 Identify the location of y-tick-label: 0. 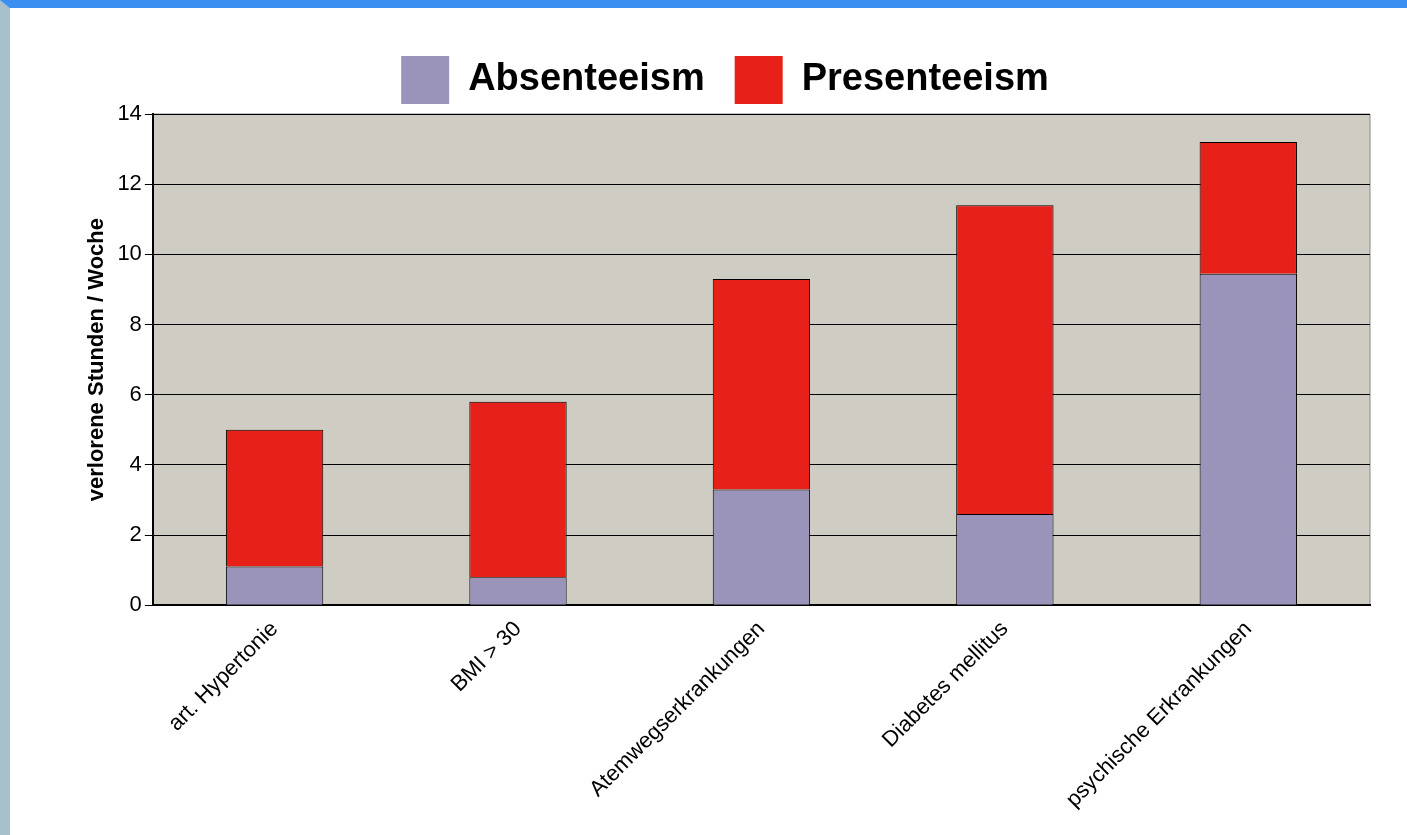
(135, 604).